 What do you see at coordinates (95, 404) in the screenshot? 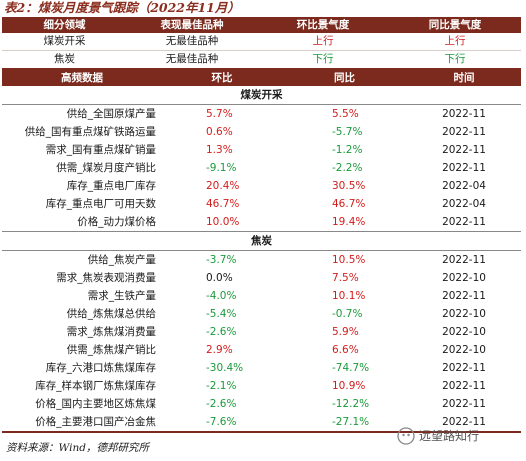
I see `indicator-label: 价格_国内主要地区炼焦煤` at bounding box center [95, 404].